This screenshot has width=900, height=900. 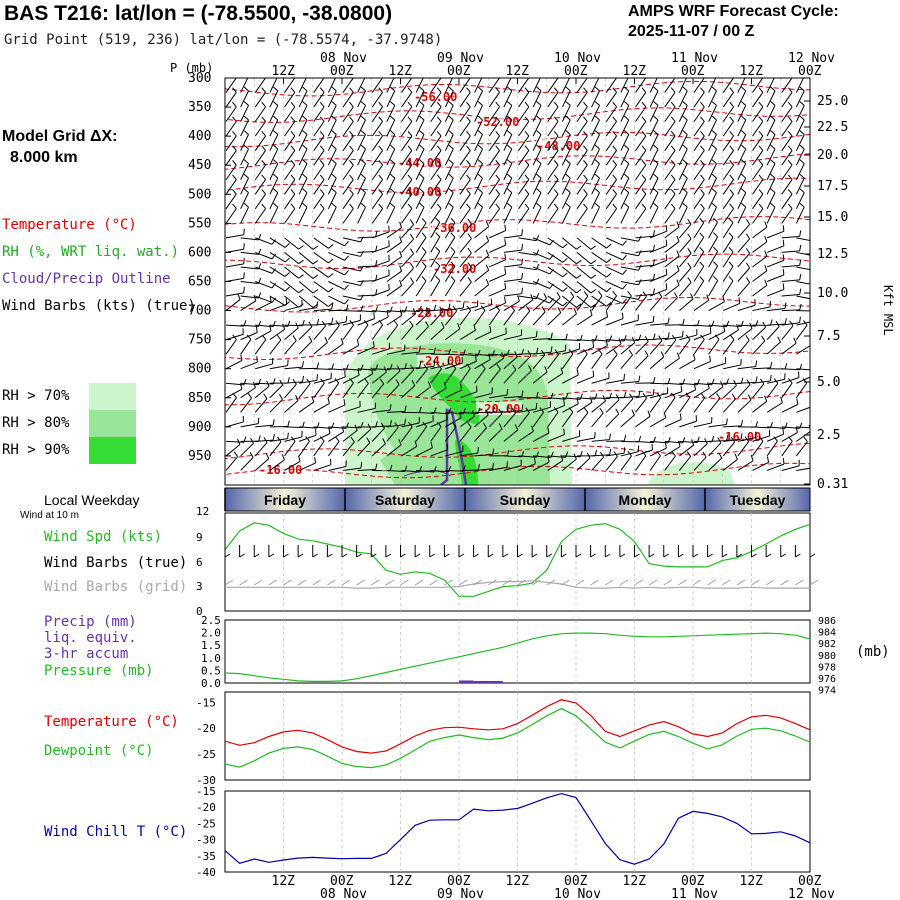 I want to click on bottom-date-label: 10 Nov, so click(x=577, y=893).